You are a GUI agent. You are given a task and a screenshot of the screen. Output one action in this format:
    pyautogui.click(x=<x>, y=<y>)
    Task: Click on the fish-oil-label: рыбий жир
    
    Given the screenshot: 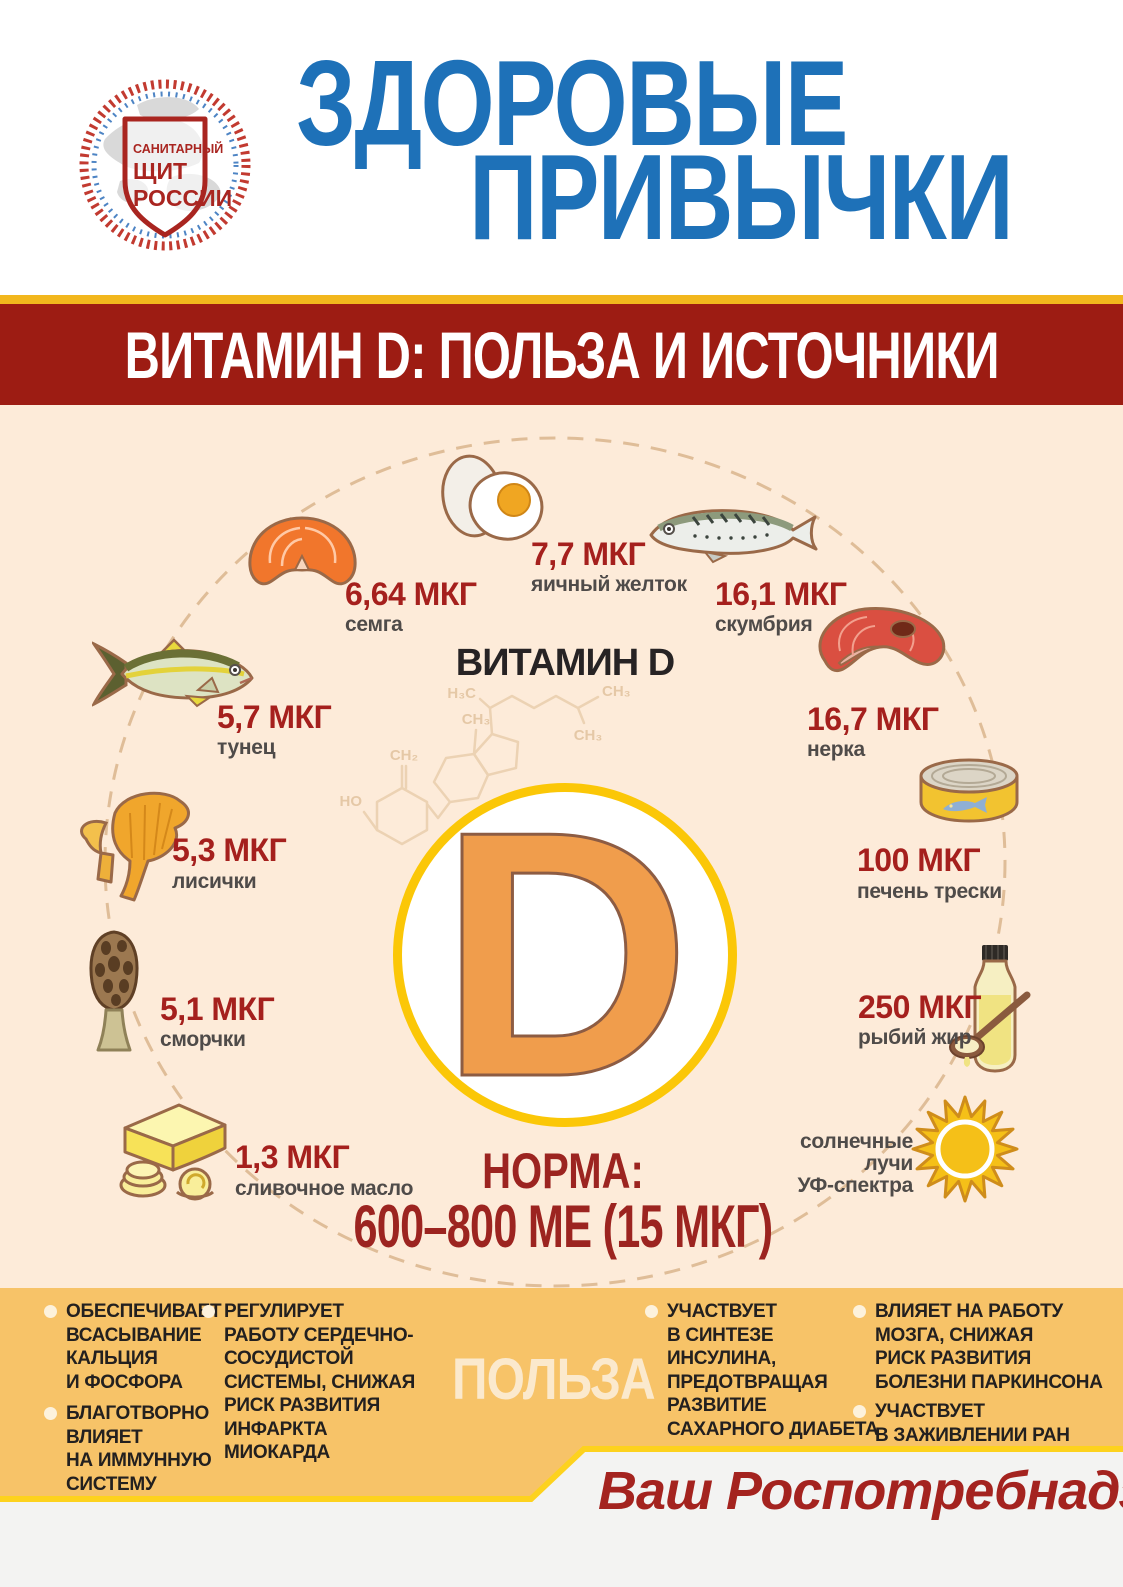 What is the action you would take?
    pyautogui.click(x=915, y=1037)
    